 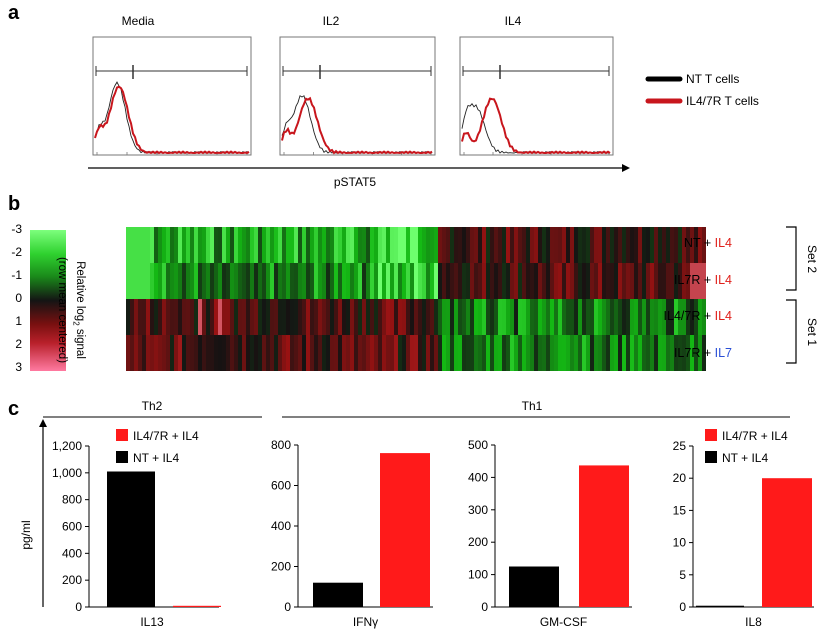 I want to click on legend-label-nt-il4: NT + IL4, so click(x=156, y=458).